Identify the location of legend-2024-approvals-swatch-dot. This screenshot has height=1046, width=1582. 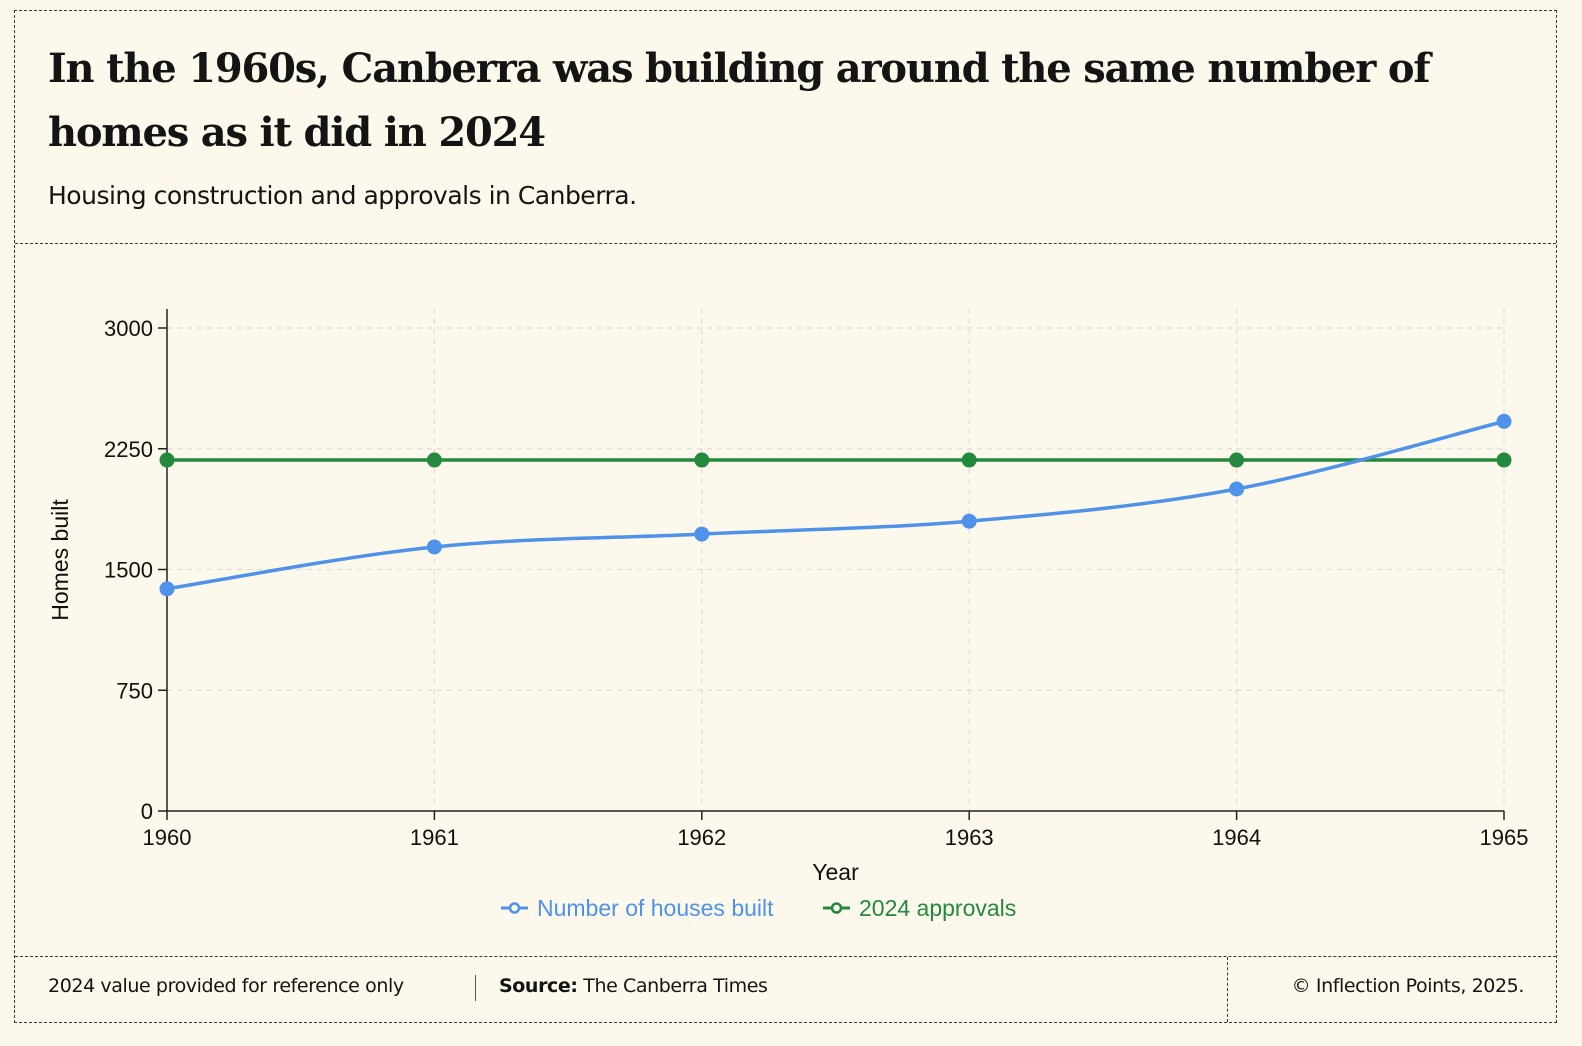
(836, 908).